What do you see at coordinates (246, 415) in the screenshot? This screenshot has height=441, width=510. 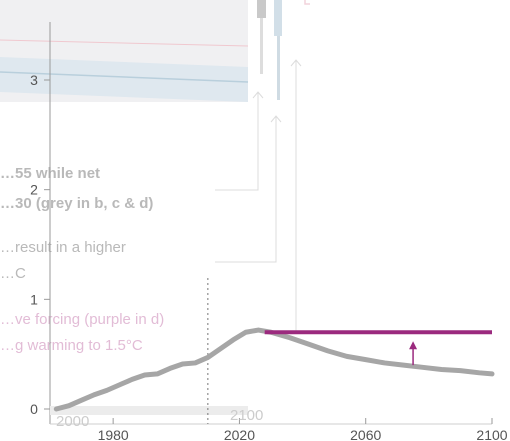 I see `timeline-label-end: 2100` at bounding box center [246, 415].